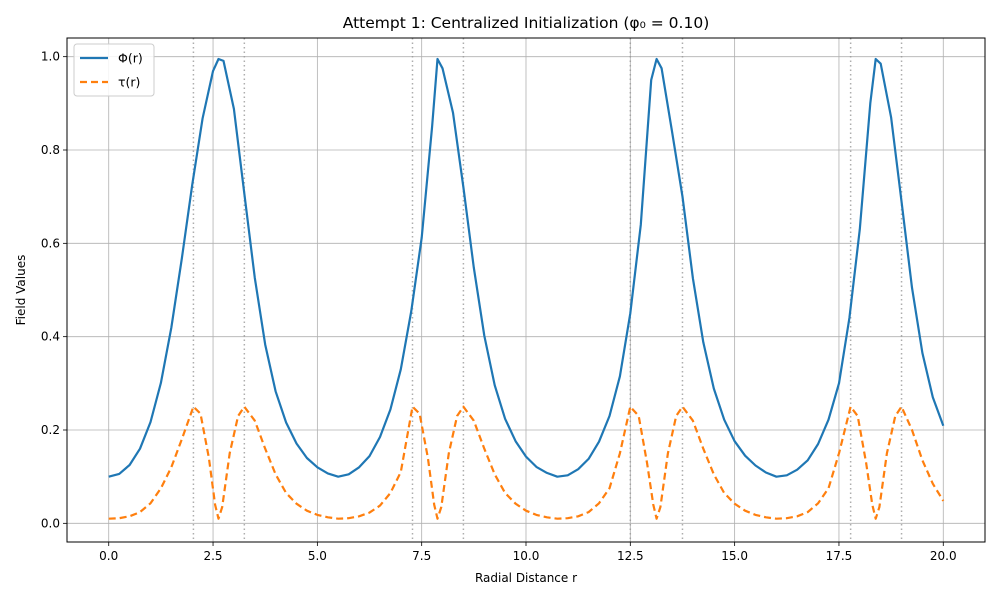 This screenshot has width=1000, height=600. Describe the element at coordinates (526, 556) in the screenshot. I see `x-tick-label: 10.0` at that location.